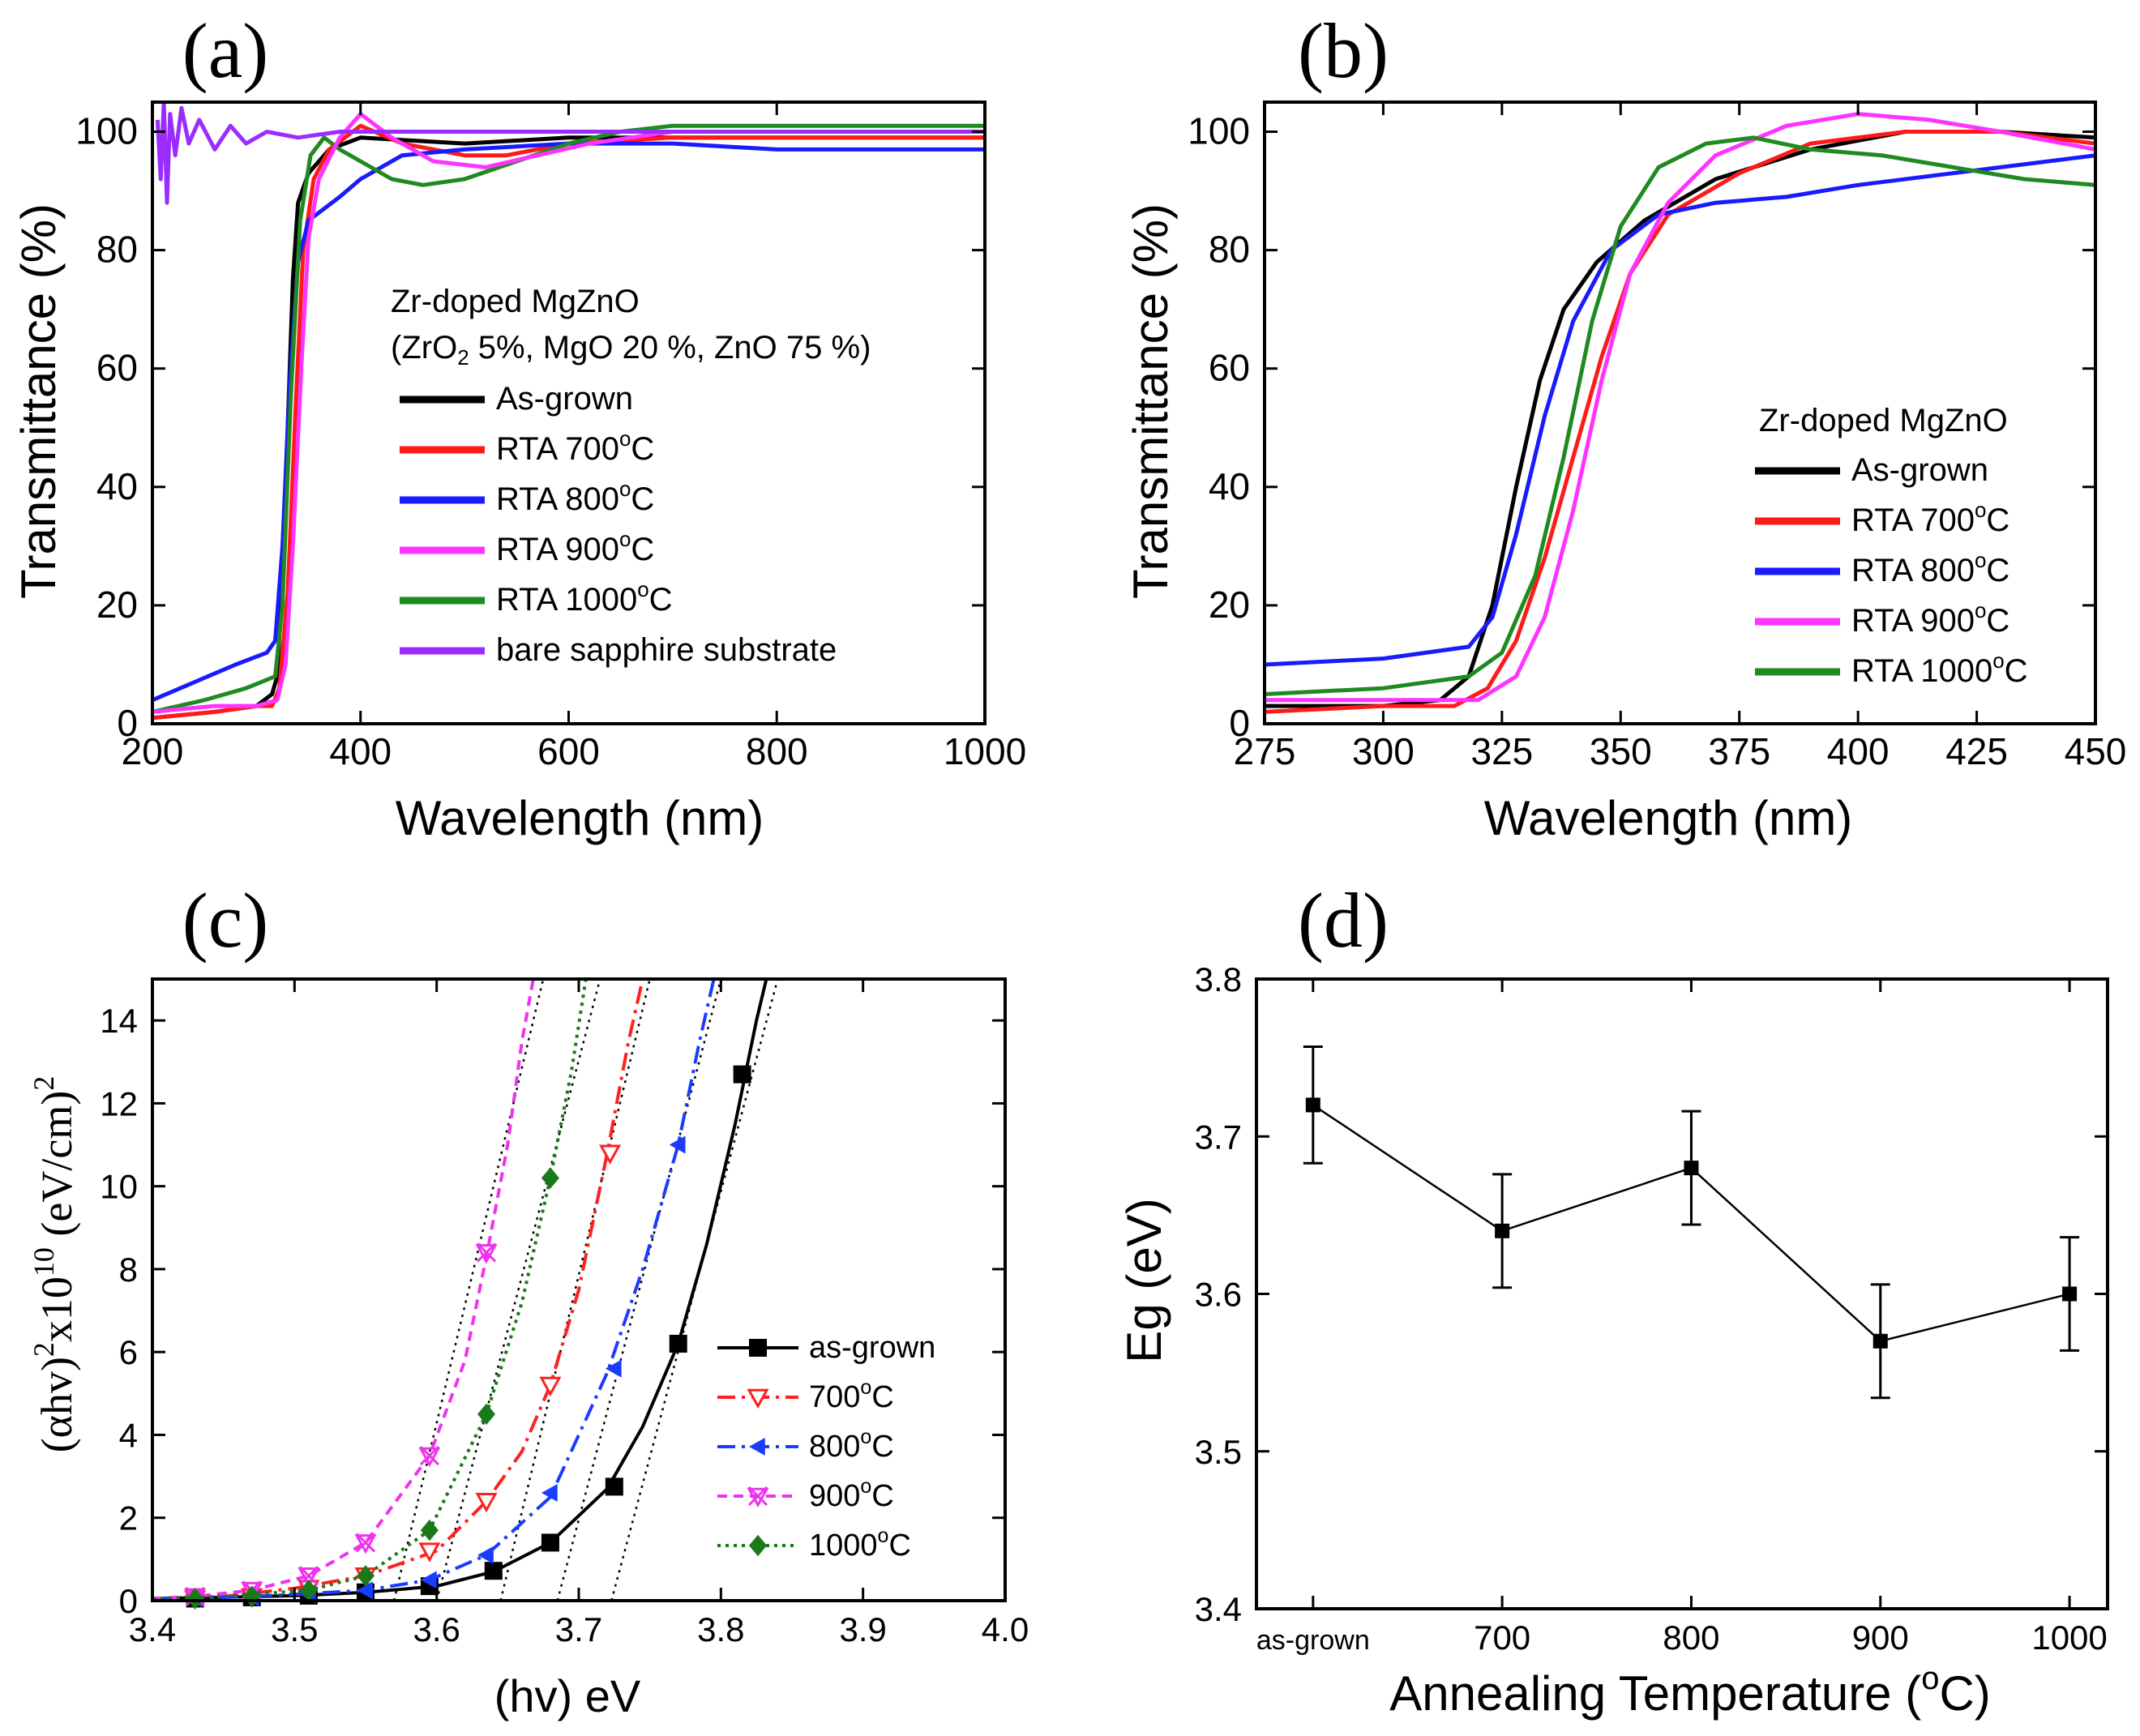 Image resolution: width=2140 pixels, height=1736 pixels. I want to click on panel-d-ytick-label: 3.5, so click(1218, 1452).